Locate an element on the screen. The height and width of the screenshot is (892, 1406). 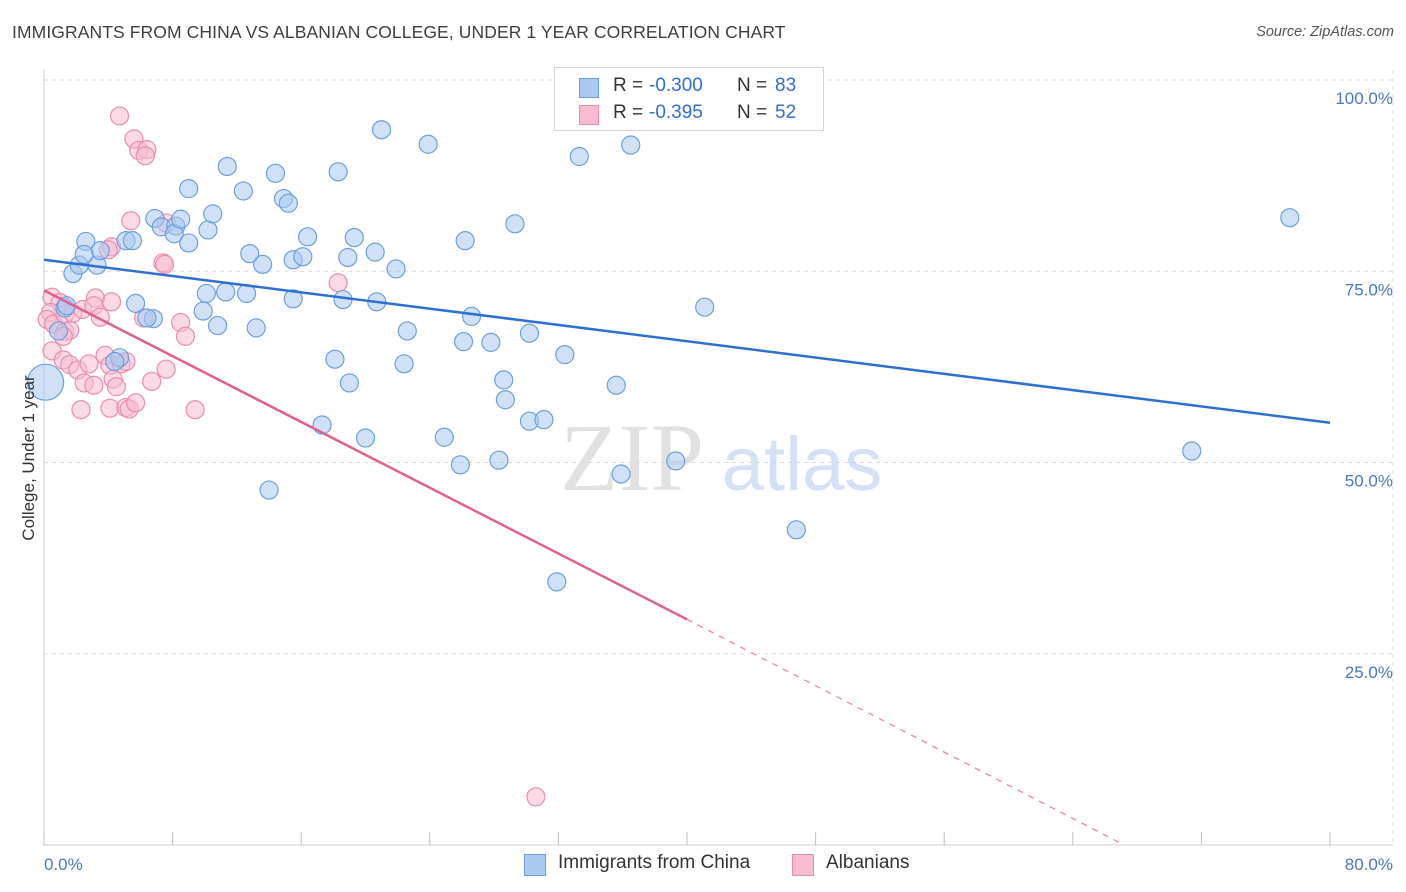
y-tick-labels: 25.0% 50.0% 75.0% 100.0% is located at coordinates (1364, 385).